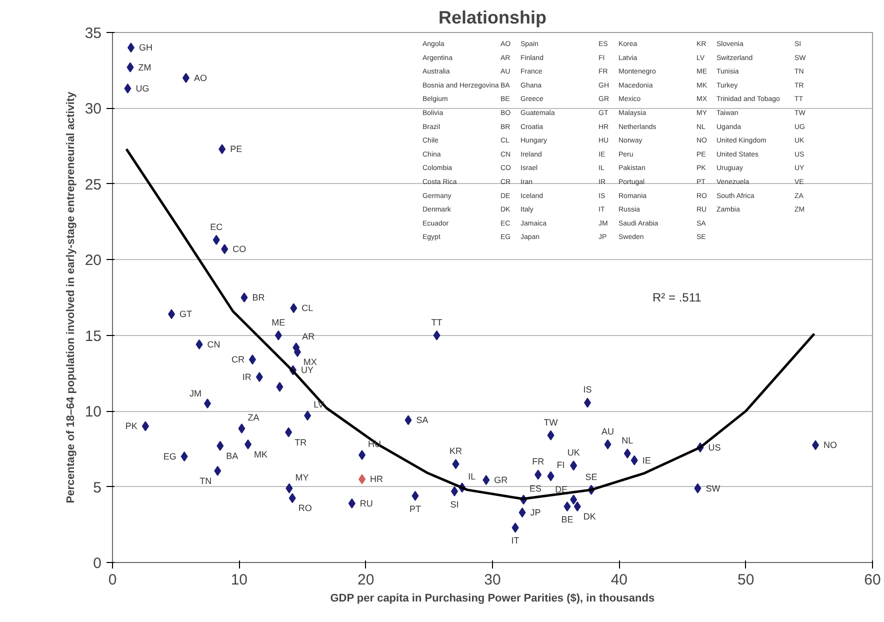 Image resolution: width=884 pixels, height=622 pixels. Describe the element at coordinates (472, 477) in the screenshot. I see `data-label: IL` at that location.